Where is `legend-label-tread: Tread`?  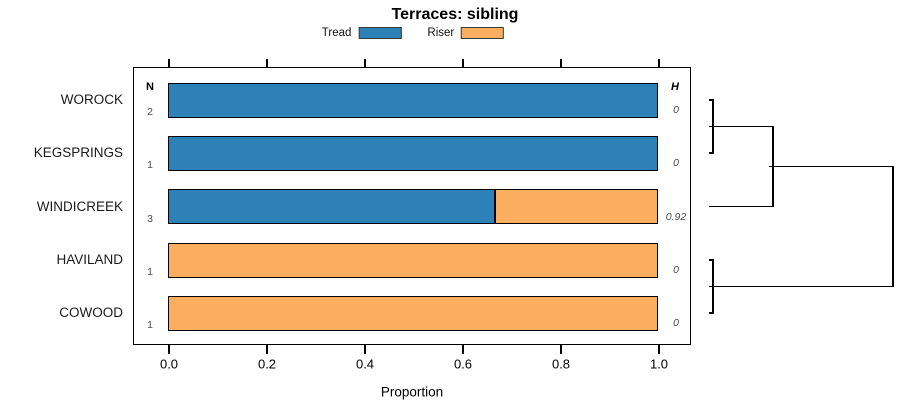 legend-label-tread: Tread is located at coordinates (336, 33).